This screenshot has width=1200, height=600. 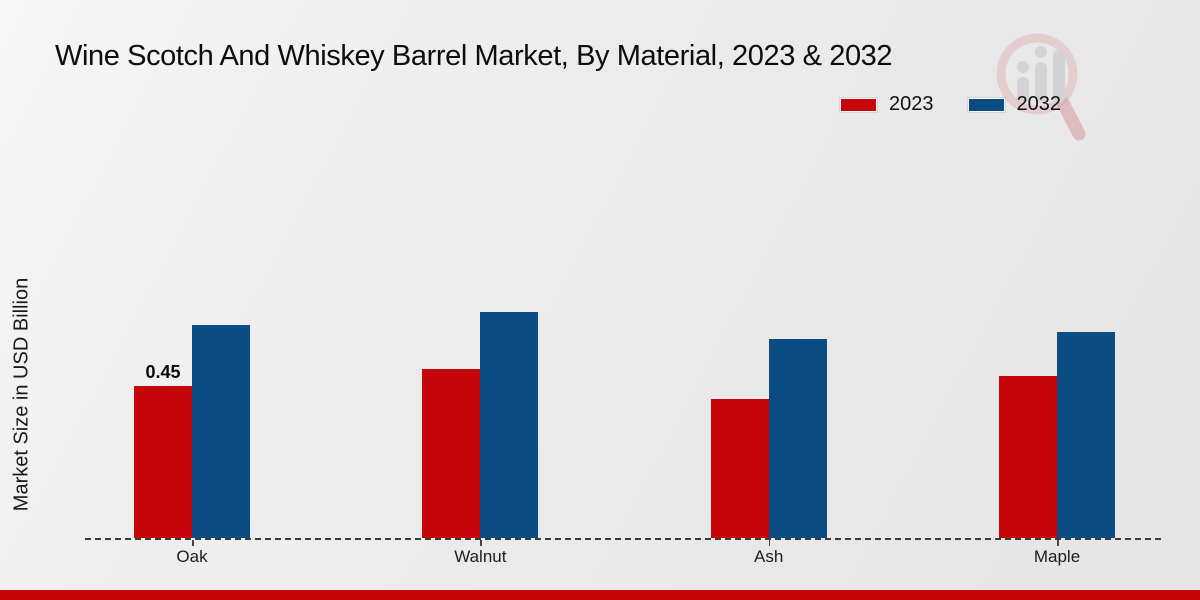 What do you see at coordinates (887, 104) in the screenshot?
I see `legend-item-2023: 2023` at bounding box center [887, 104].